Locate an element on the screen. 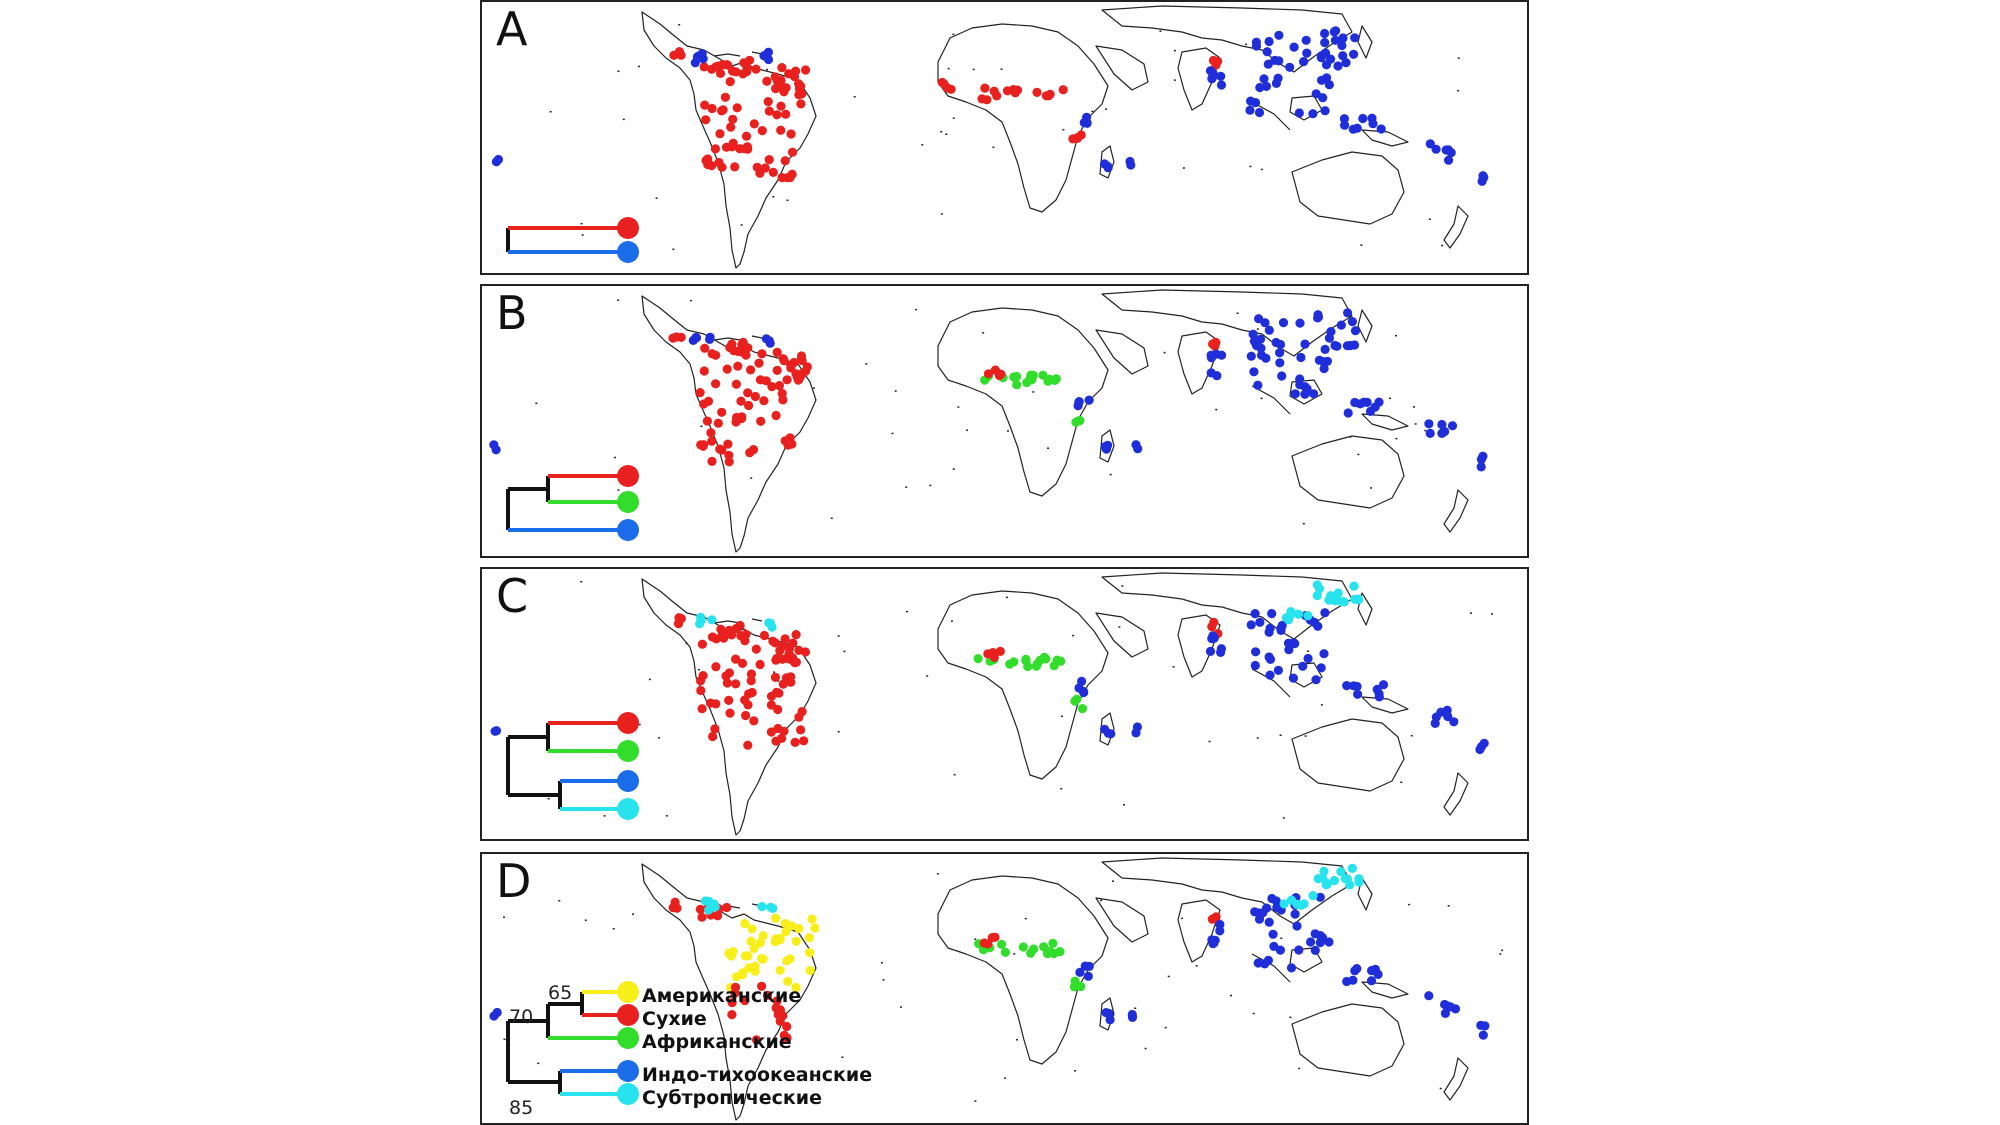  tree-tip-cyan is located at coordinates (628, 809).